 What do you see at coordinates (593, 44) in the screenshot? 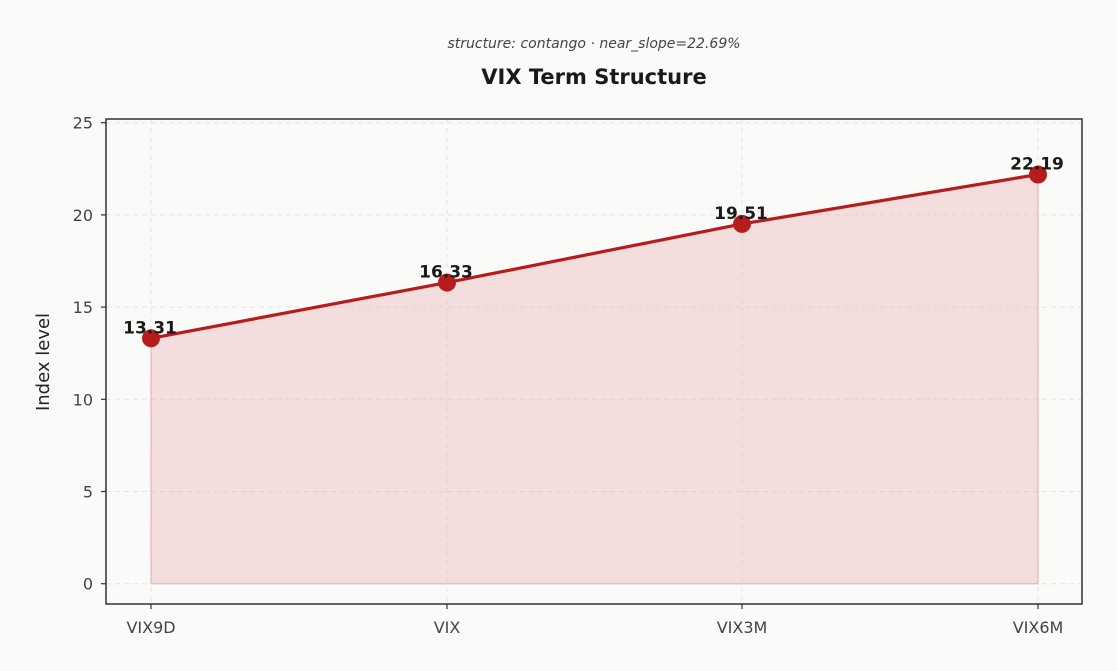
I see `chart-subtitle: structure: contango · near_slope=22.69%` at bounding box center [593, 44].